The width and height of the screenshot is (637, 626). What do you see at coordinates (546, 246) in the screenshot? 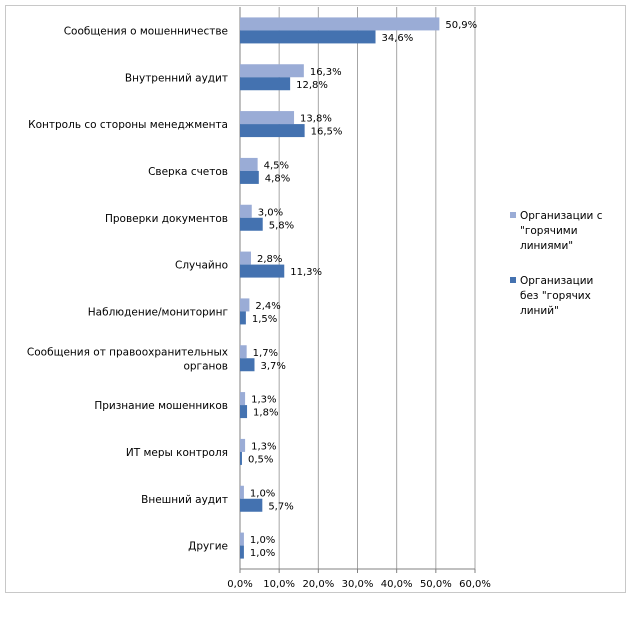
I see `legend-label-1-line-2: линиями"` at bounding box center [546, 246].